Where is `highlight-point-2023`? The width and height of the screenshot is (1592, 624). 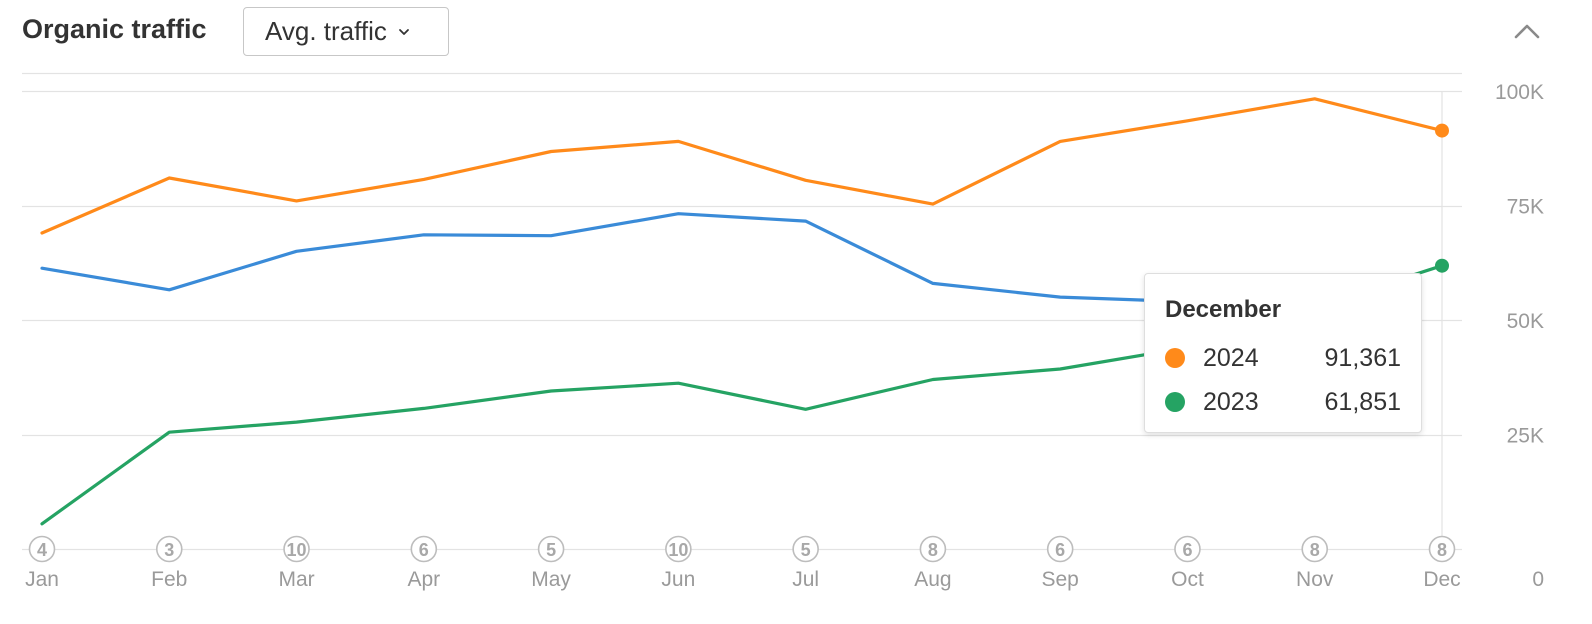
highlight-point-2023 is located at coordinates (1442, 265).